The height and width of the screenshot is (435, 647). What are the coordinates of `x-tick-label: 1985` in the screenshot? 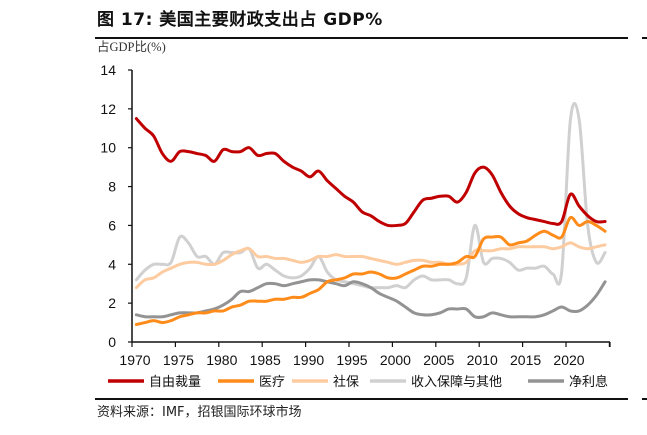 It's located at (265, 360).